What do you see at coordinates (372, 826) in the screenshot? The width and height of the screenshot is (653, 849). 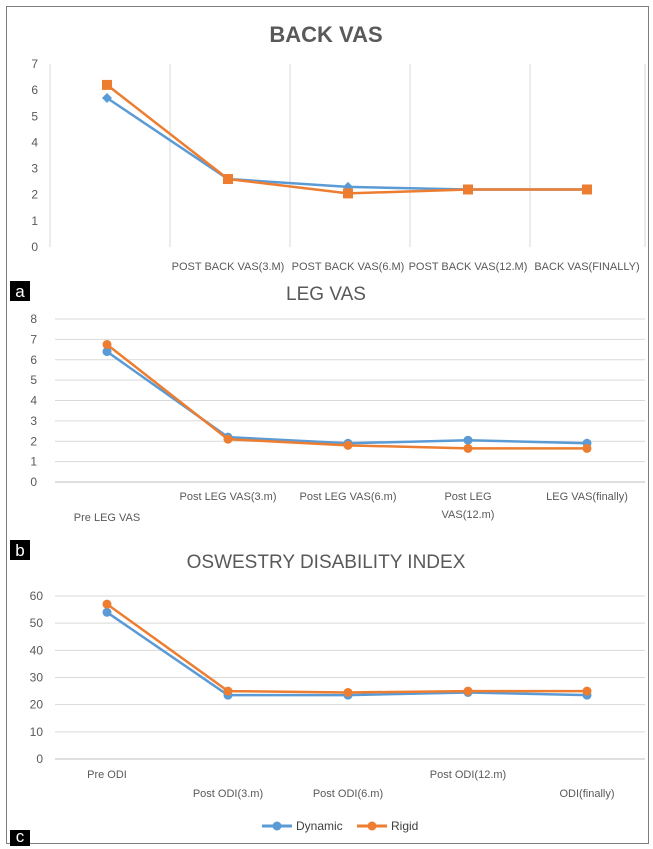 I see `legend-marker-rigid` at bounding box center [372, 826].